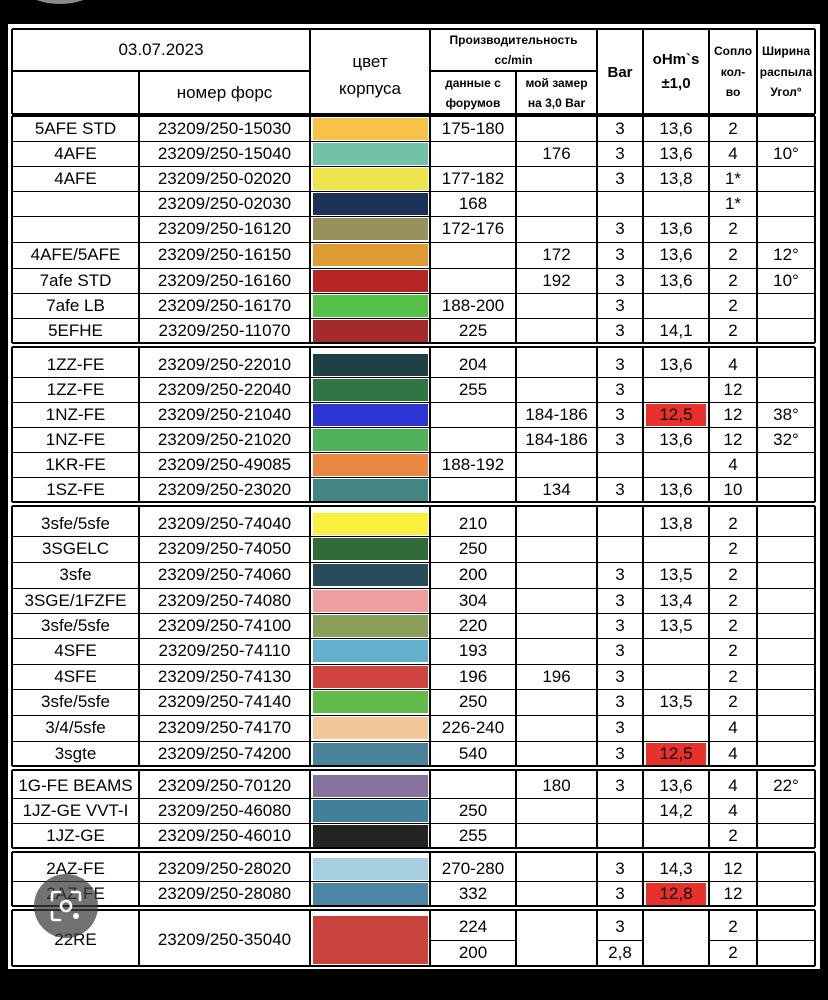  I want to click on table-border, so click(413, 29).